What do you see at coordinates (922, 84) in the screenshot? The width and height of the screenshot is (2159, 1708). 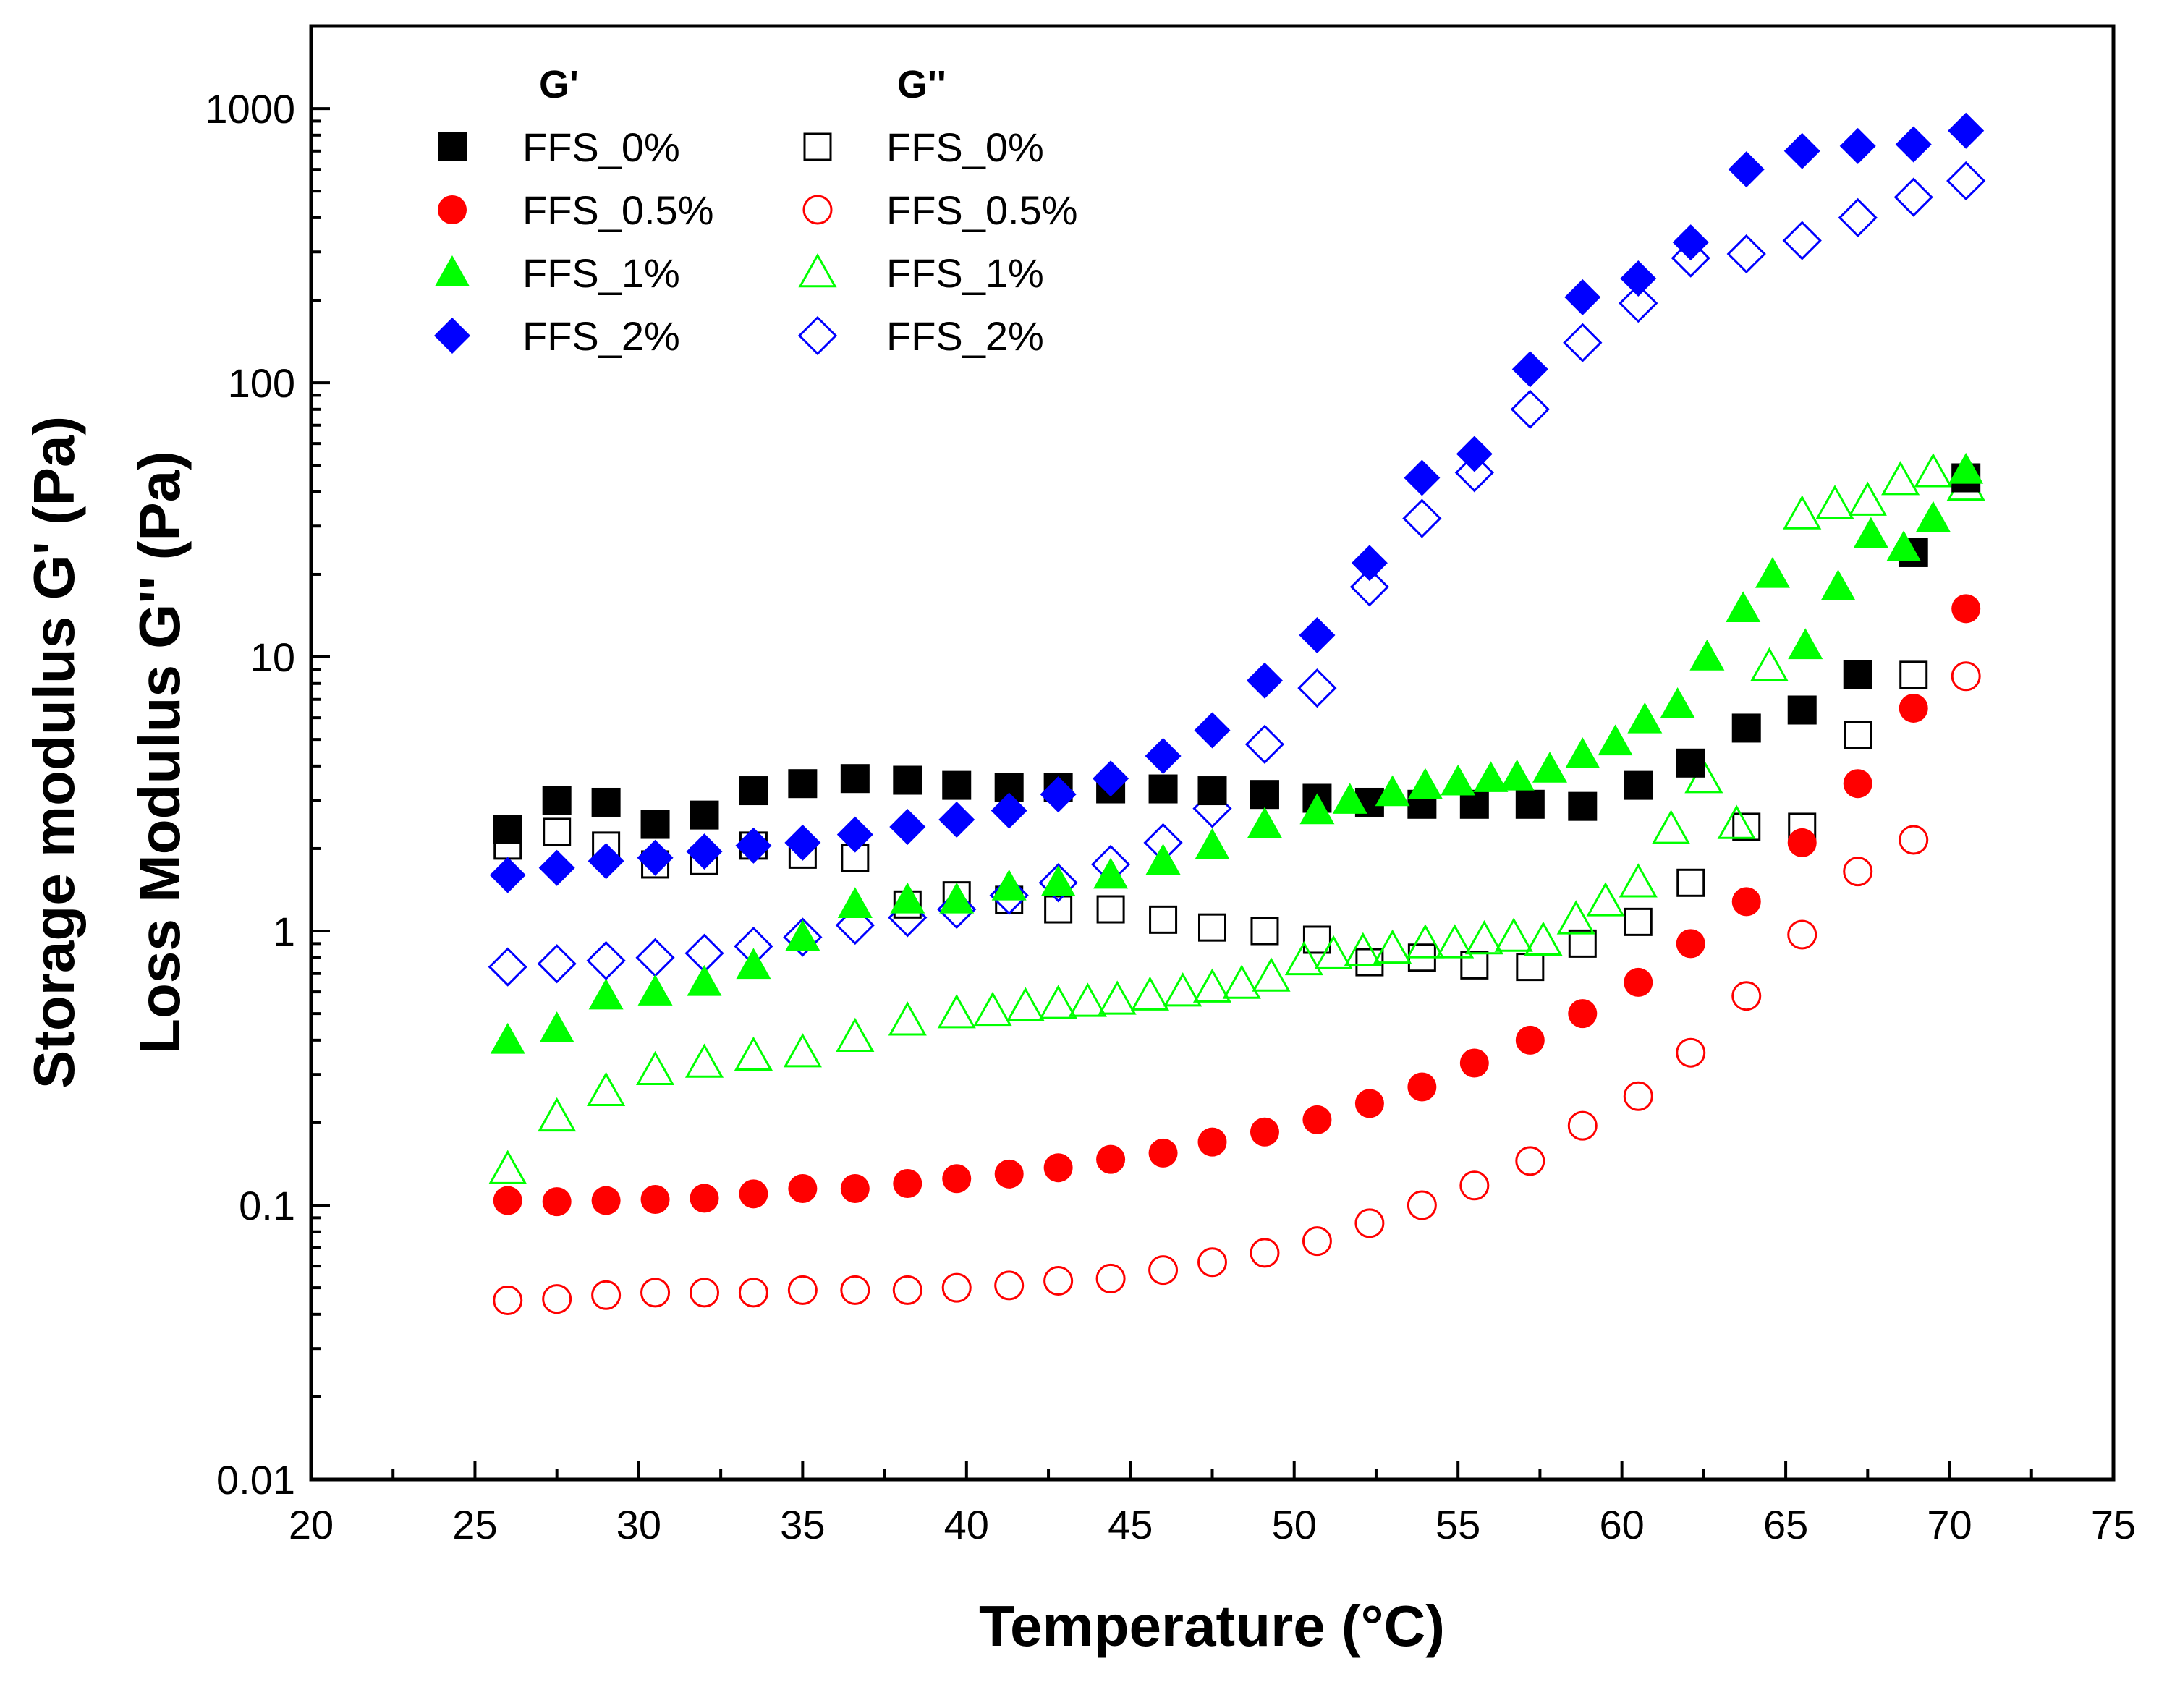 I see `legend-header-g2: G''` at bounding box center [922, 84].